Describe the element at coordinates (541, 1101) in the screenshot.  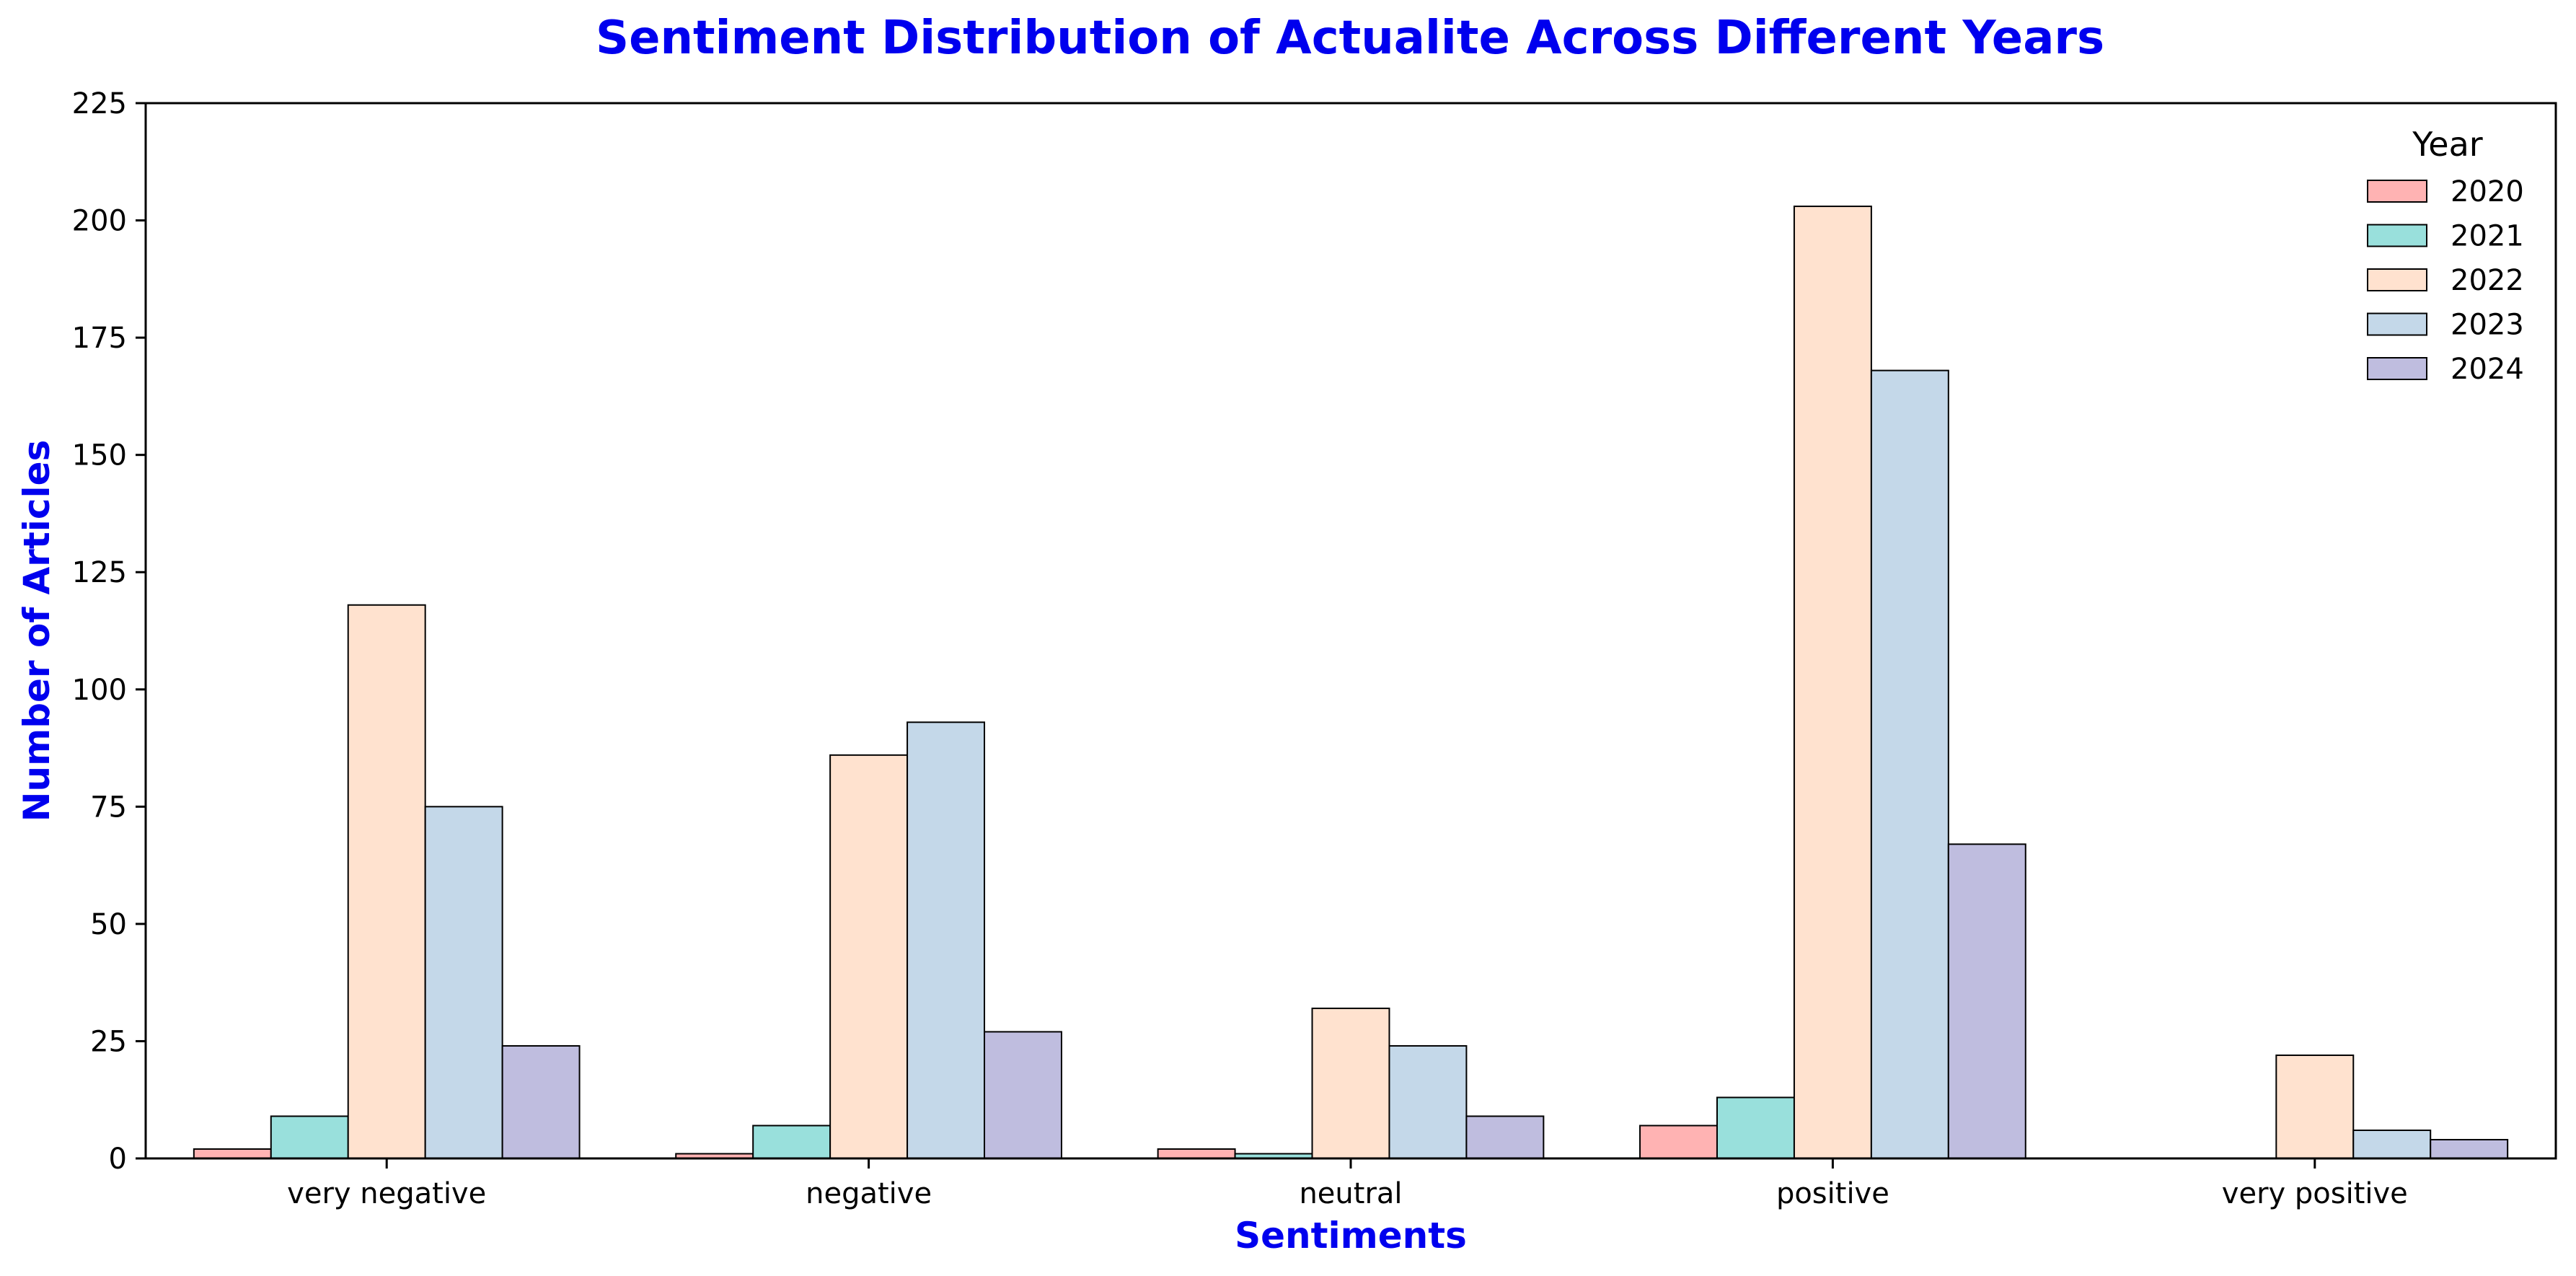
I see `bar-2024-very-negative` at that location.